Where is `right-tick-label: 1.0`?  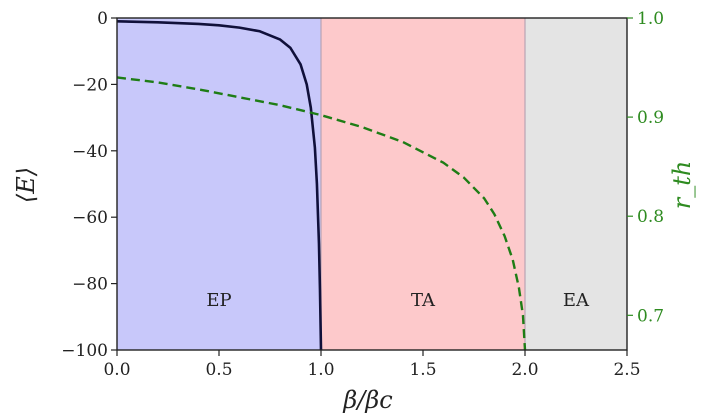 right-tick-label: 1.0 is located at coordinates (650, 19).